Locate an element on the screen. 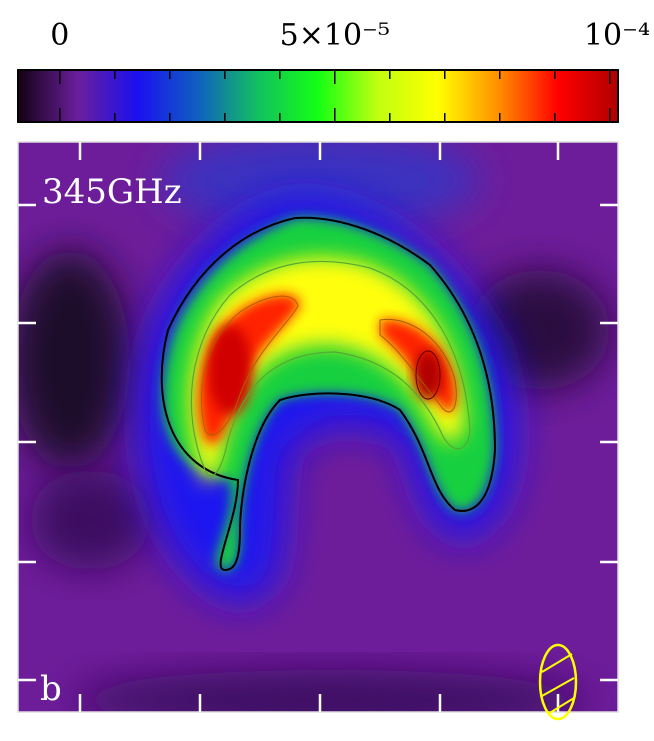 The height and width of the screenshot is (741, 654). colorbar-tick-label: 0 is located at coordinates (59, 35).